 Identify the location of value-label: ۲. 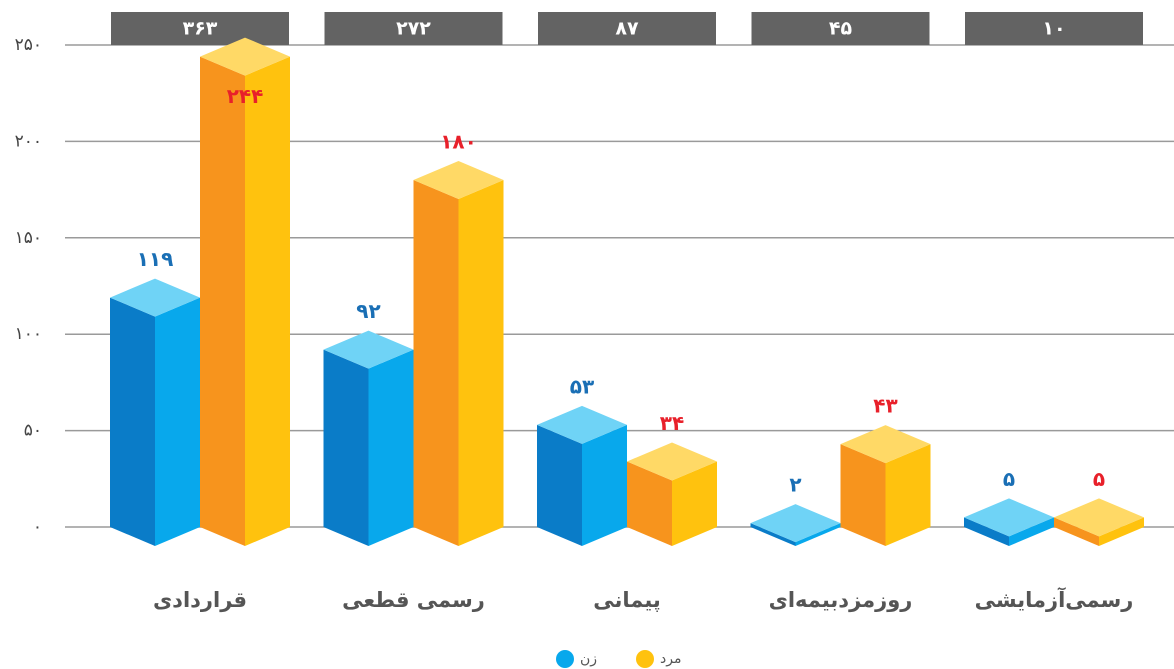
(795, 485).